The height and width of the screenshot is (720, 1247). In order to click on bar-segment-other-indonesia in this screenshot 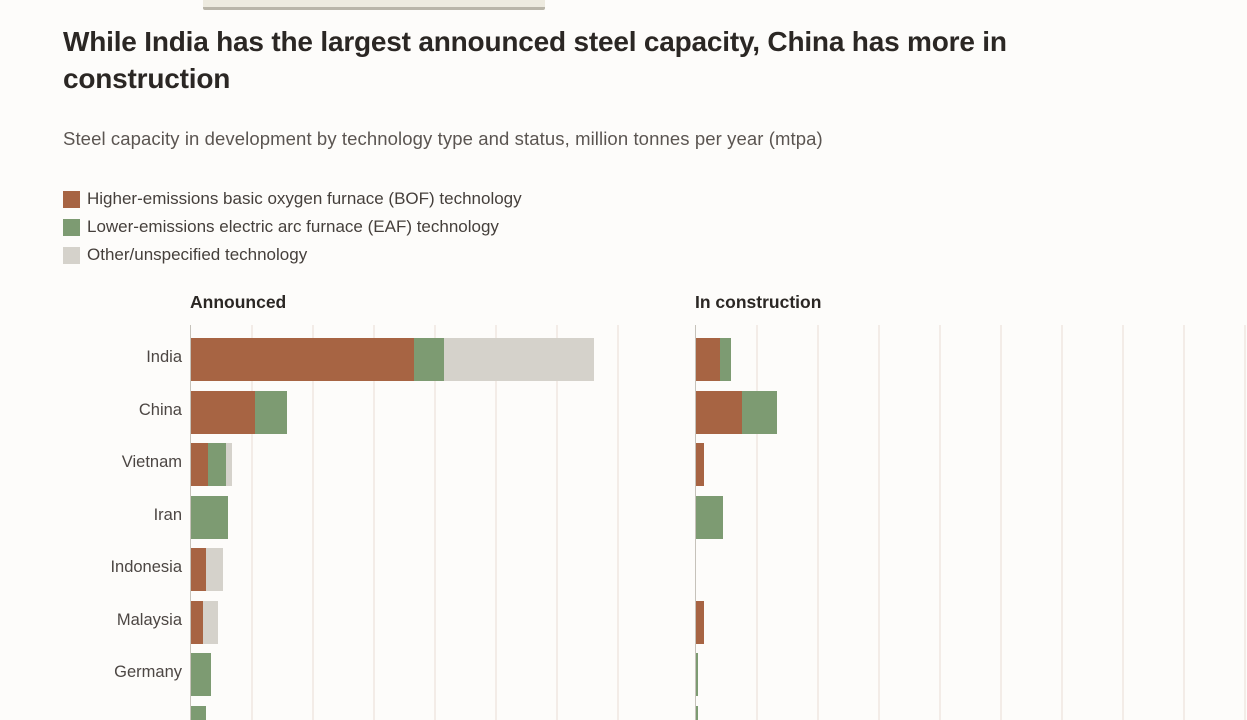, I will do `click(215, 569)`.